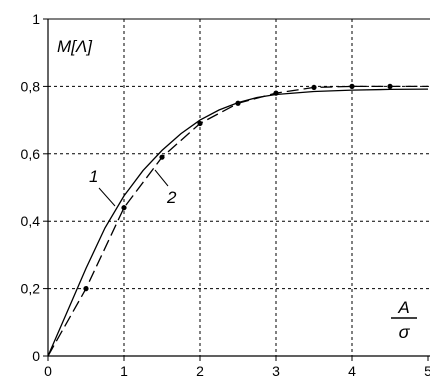 This screenshot has height=381, width=430. What do you see at coordinates (36, 19) in the screenshot?
I see `y-tick-label: 1` at bounding box center [36, 19].